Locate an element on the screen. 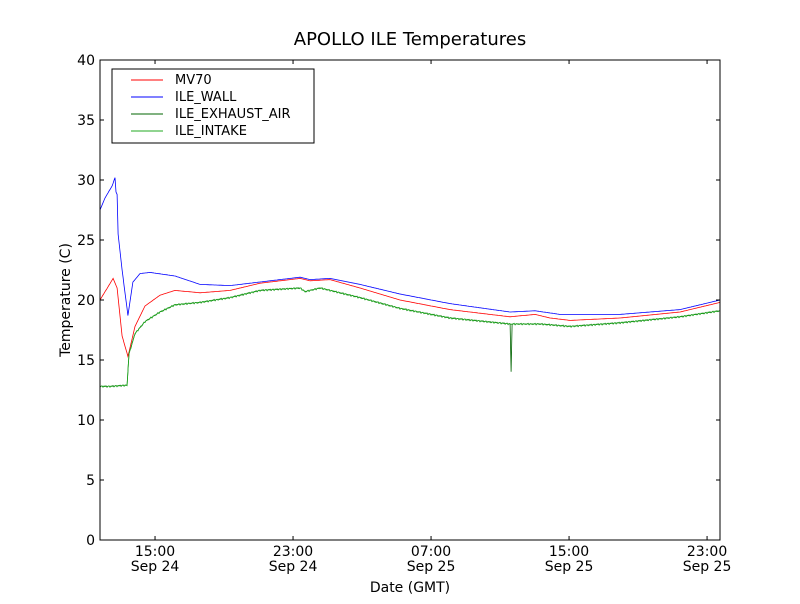 This screenshot has width=800, height=604. y-tick-label: 25 is located at coordinates (86, 241).